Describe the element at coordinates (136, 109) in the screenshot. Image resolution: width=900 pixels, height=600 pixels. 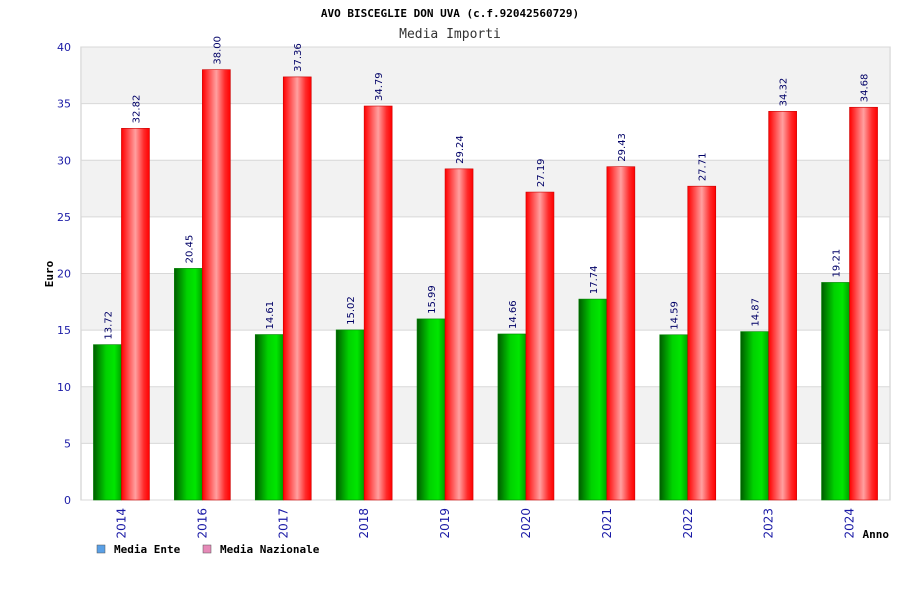
I see `value-label: 32.82` at that location.